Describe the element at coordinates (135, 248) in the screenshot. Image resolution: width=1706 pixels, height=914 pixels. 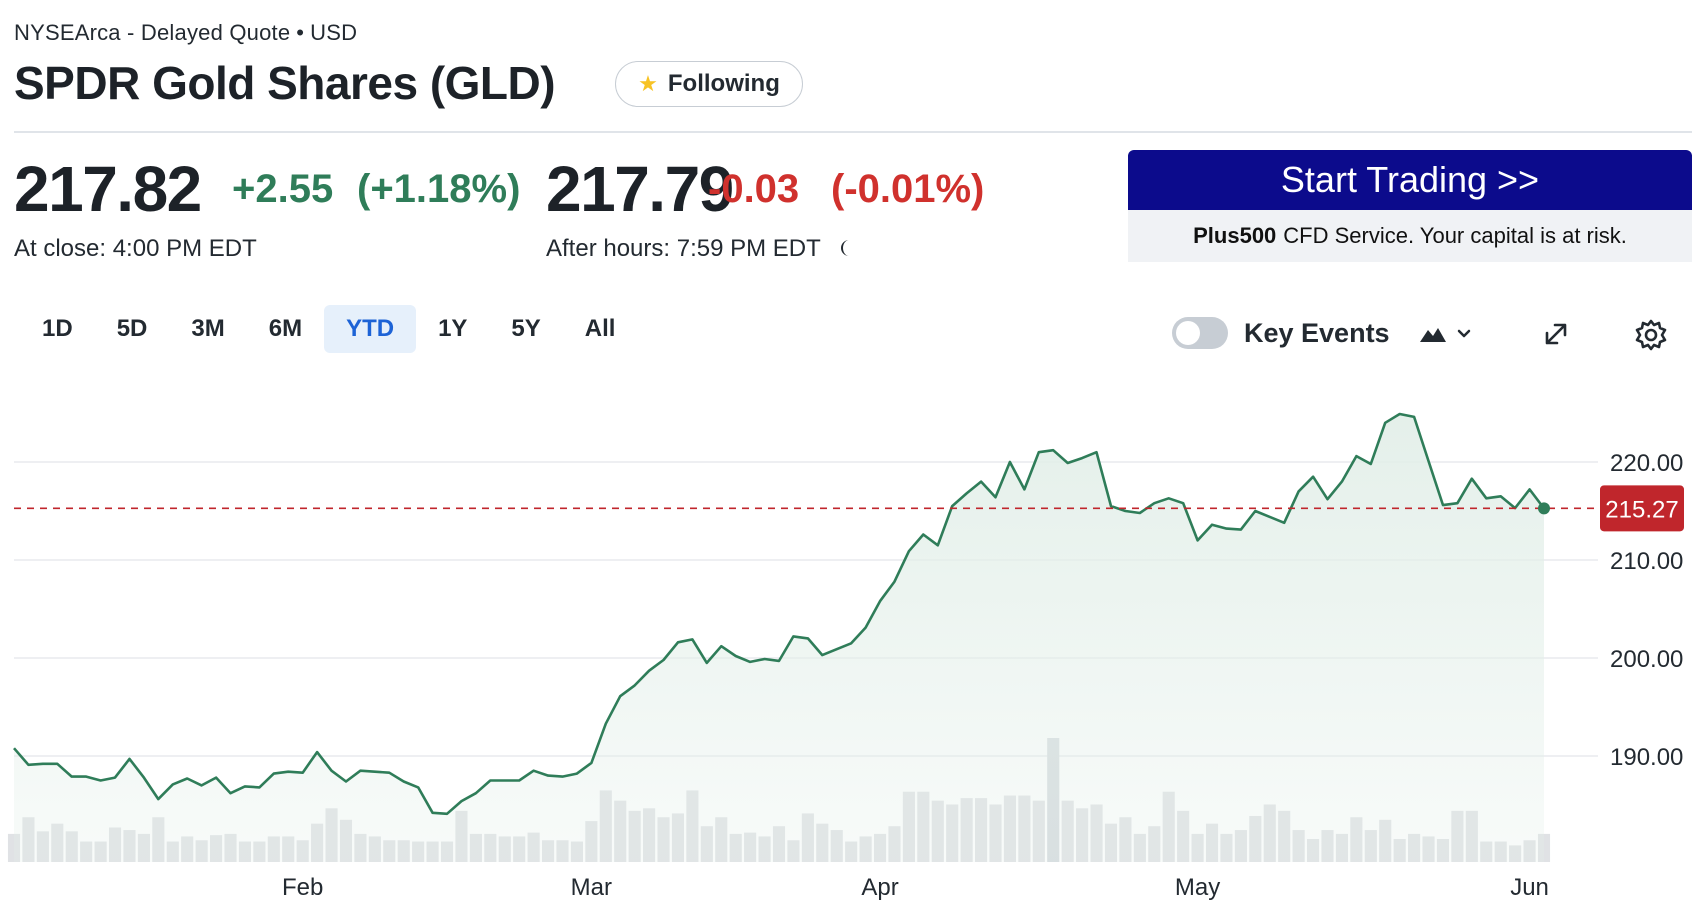
I see `close-time-label: At close: 4:00 PM EDT` at that location.